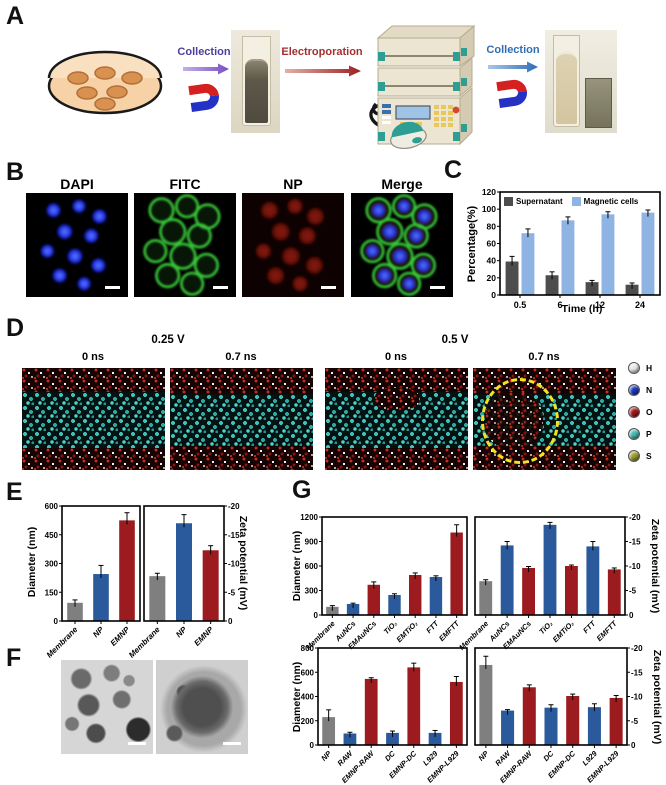  What do you see at coordinates (188, 579) in the screenshot?
I see `e-zeta-chart: Membrane NP EMNP 0 -5 -10 -15 -20` at bounding box center [188, 579].